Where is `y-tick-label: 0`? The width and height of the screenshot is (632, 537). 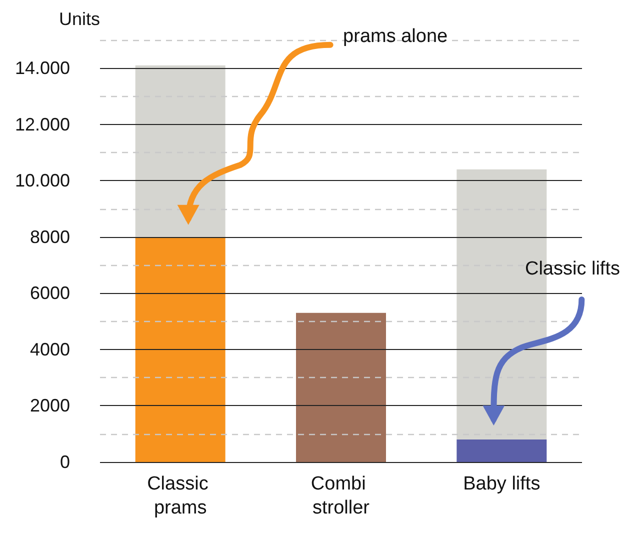 y-tick-label: 0 is located at coordinates (65, 462).